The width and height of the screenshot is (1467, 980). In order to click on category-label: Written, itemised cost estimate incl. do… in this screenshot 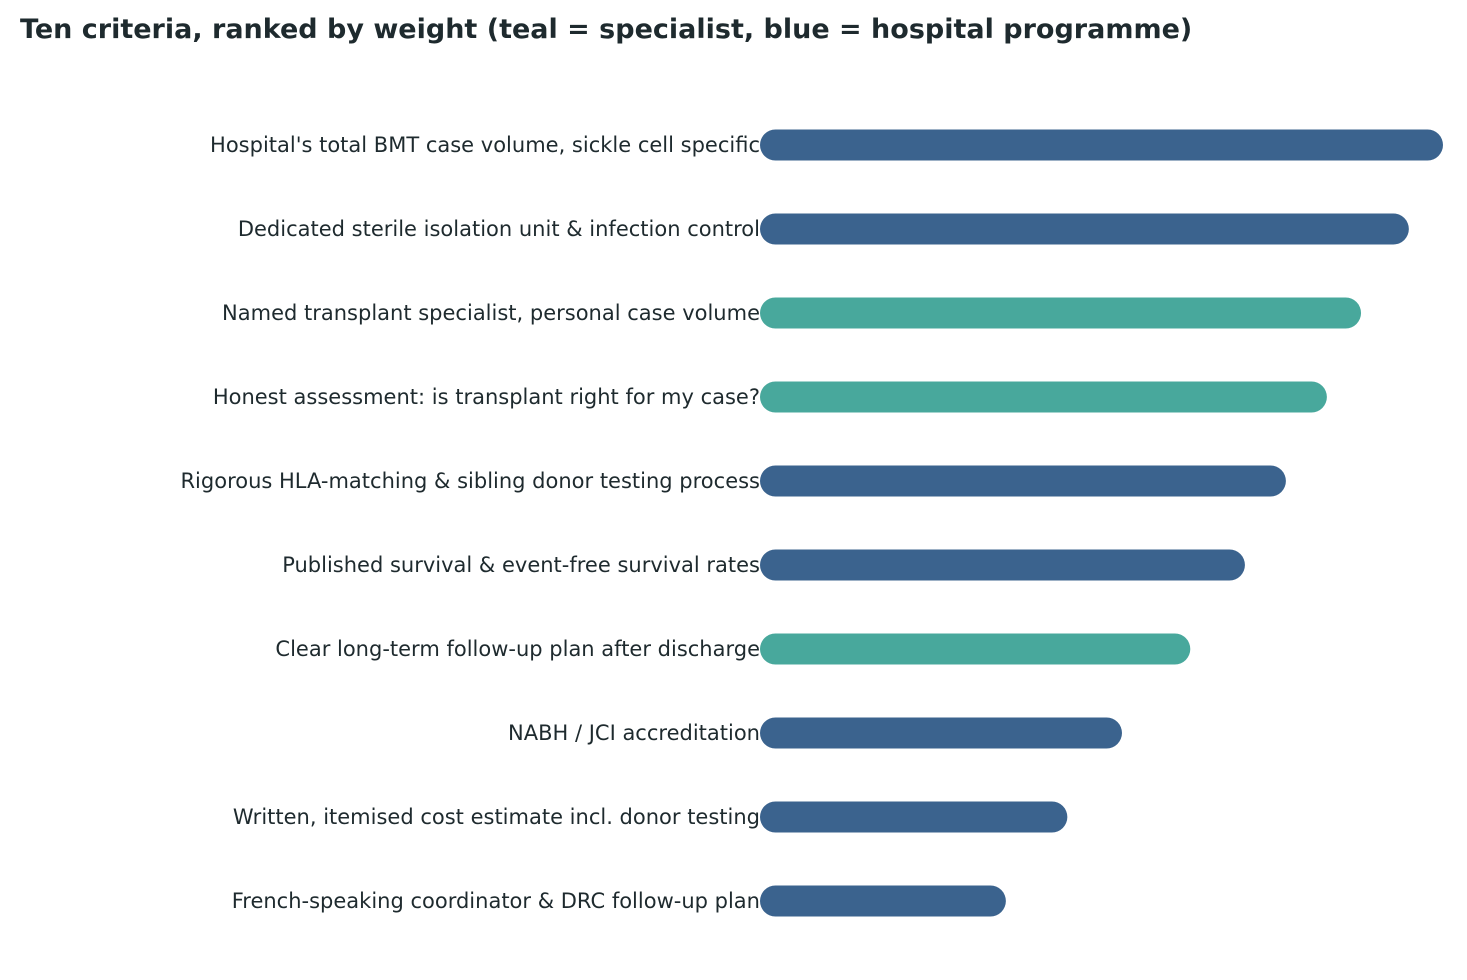, I will do `click(496, 817)`.